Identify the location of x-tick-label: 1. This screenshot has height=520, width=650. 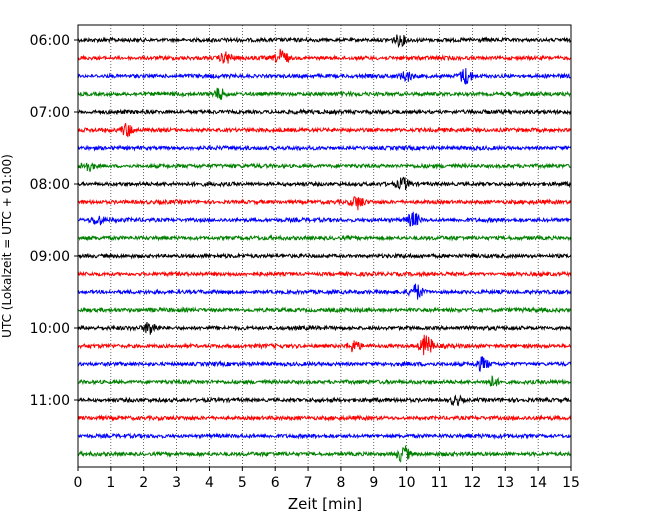
(110, 483).